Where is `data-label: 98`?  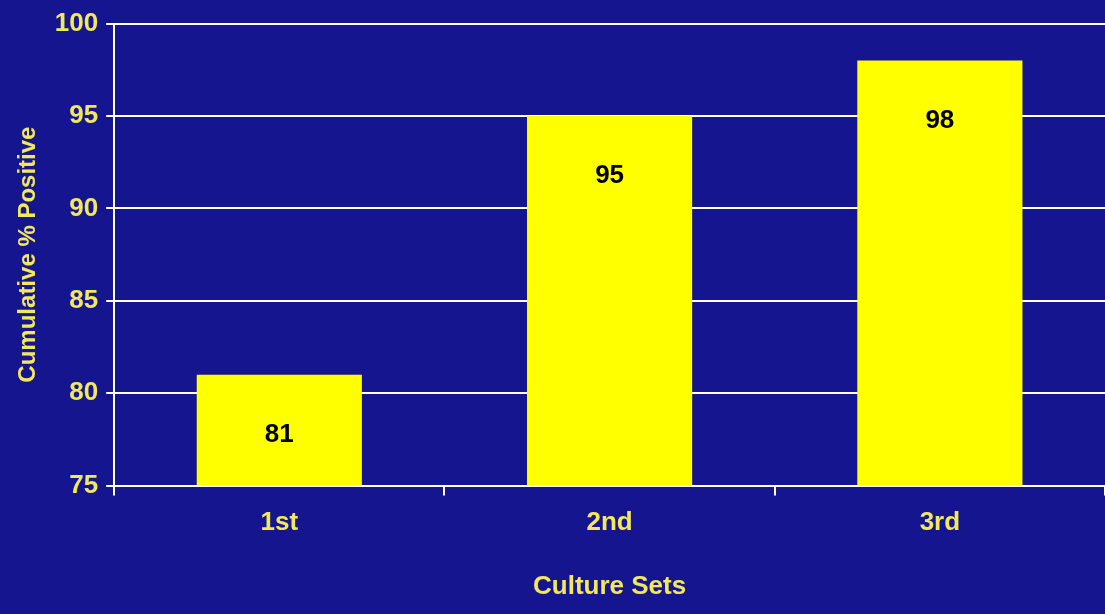 data-label: 98 is located at coordinates (940, 118).